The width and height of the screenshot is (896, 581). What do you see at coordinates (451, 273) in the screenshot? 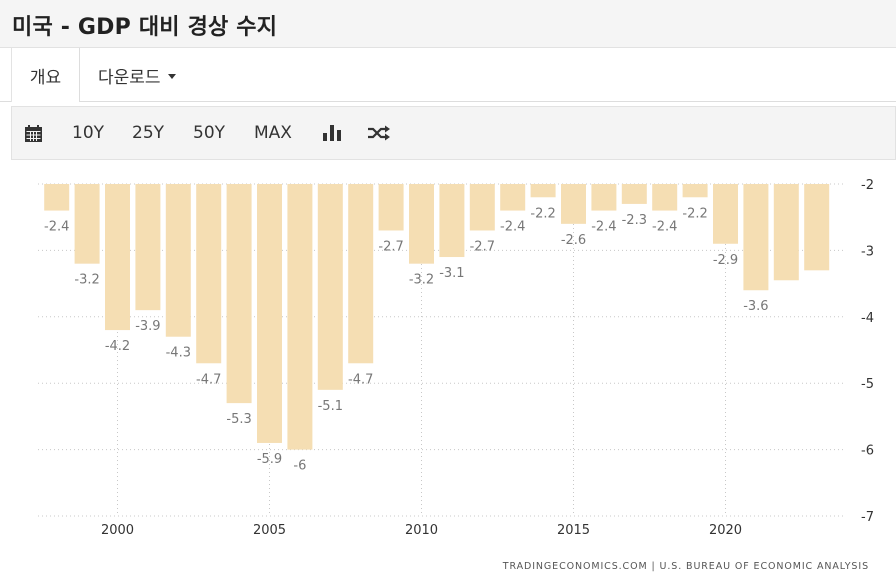
I see `data-label: -3.1` at bounding box center [451, 273].